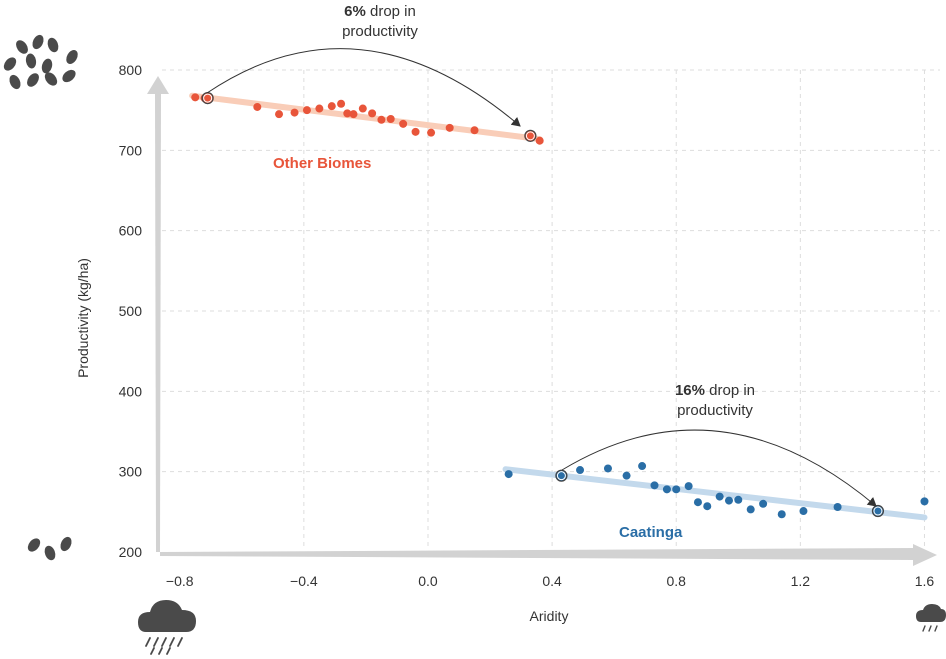  I want to click on annotation-caatinga: 16% drop in productivity, so click(719, 444).